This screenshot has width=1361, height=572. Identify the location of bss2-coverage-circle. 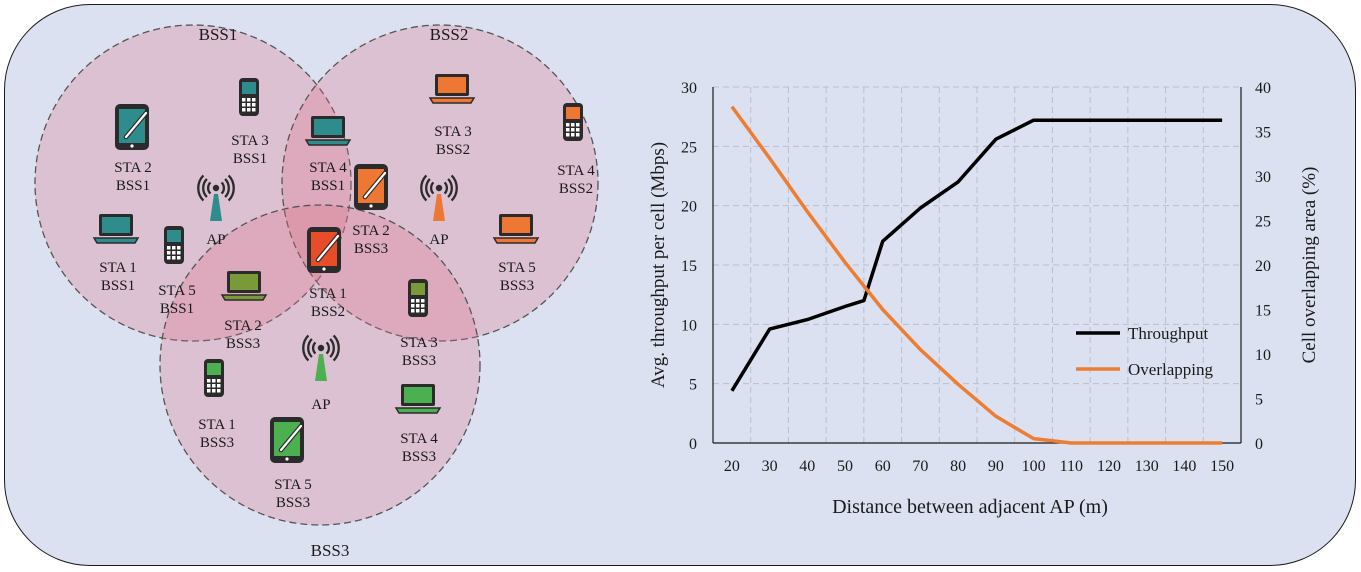
(440, 183).